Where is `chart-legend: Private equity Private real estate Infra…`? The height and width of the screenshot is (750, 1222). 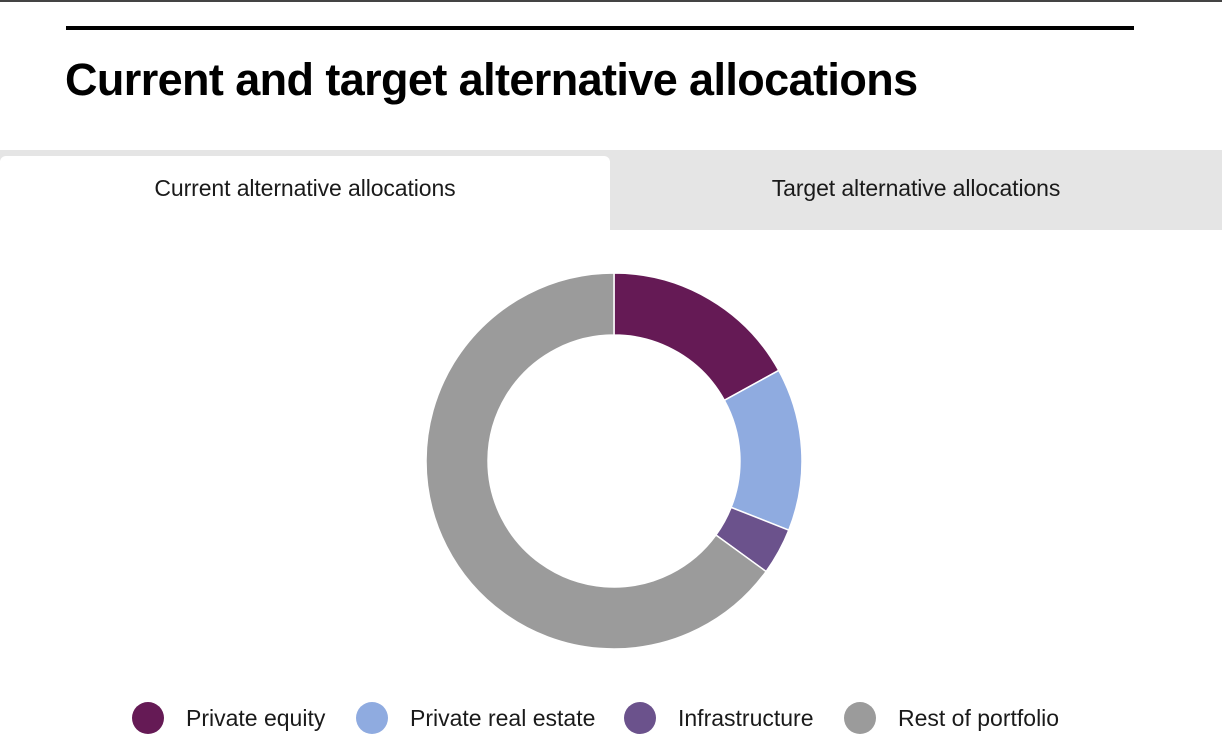 chart-legend: Private equity Private real estate Infra… is located at coordinates (611, 718).